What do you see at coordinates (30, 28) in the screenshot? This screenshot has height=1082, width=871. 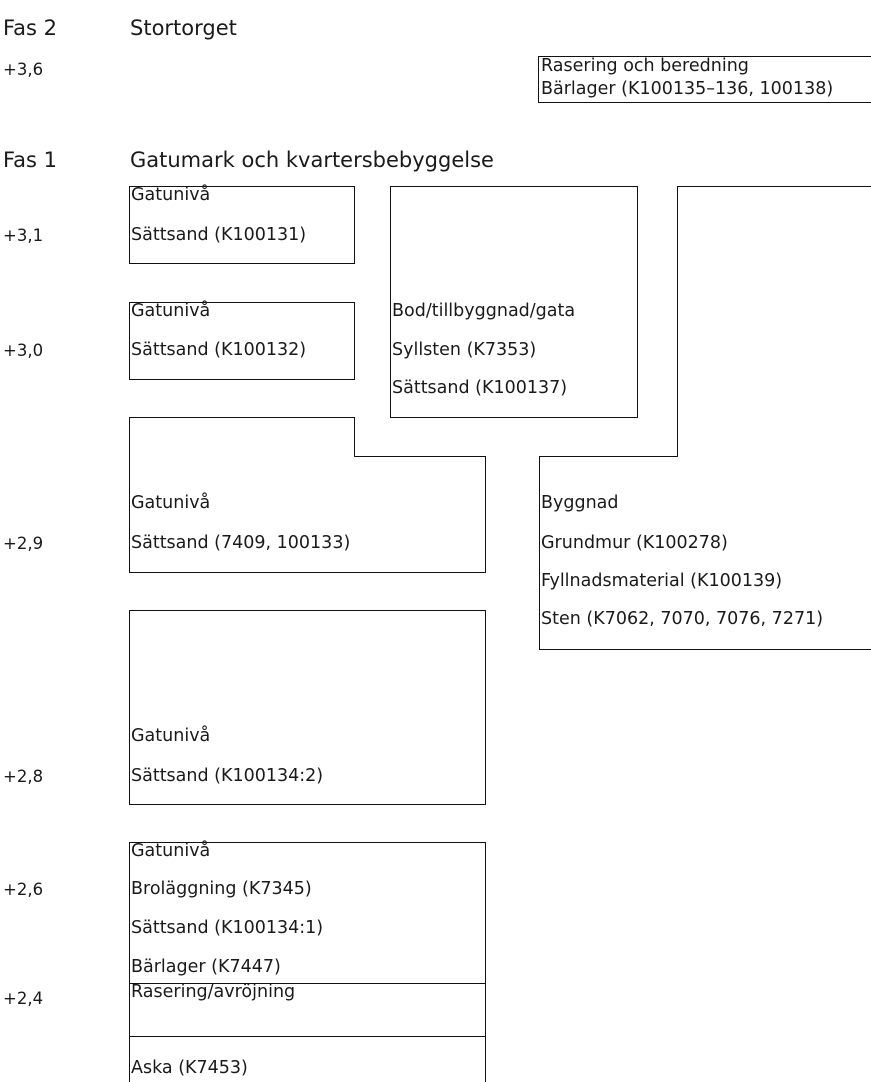 I see `phase2-label: Fas 2` at bounding box center [30, 28].